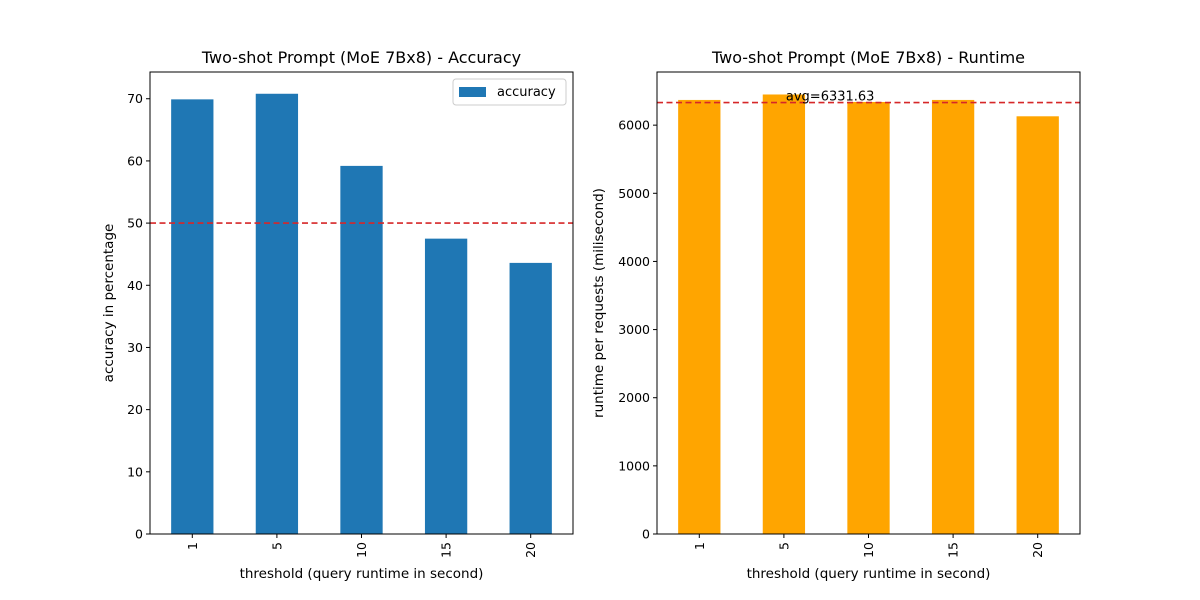 The height and width of the screenshot is (600, 1200). Describe the element at coordinates (599, 303) in the screenshot. I see `y-axis-label: runtime per requests (milisecond)` at that location.